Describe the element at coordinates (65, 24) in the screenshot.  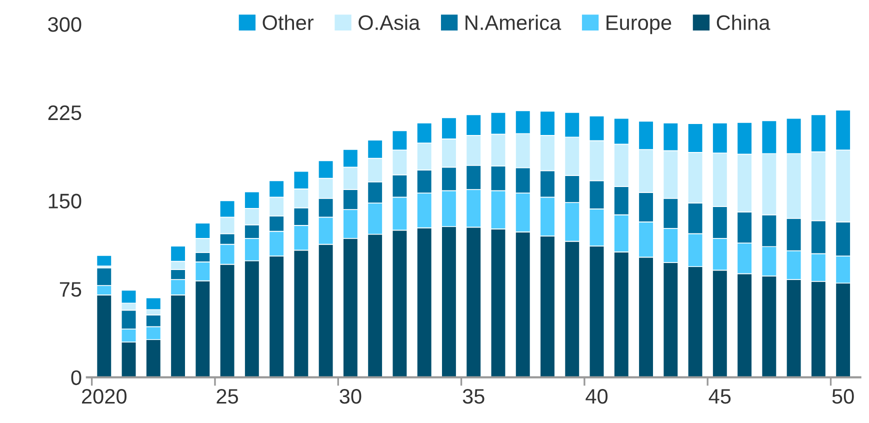
I see `y-tick-label: 300` at that location.